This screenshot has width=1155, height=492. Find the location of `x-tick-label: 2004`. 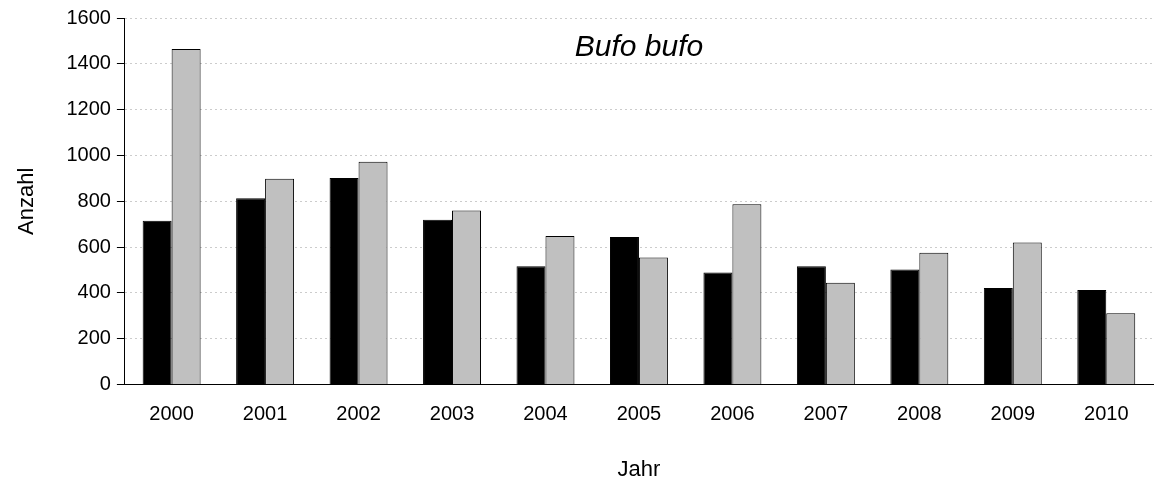

x-tick-label: 2004 is located at coordinates (545, 413).